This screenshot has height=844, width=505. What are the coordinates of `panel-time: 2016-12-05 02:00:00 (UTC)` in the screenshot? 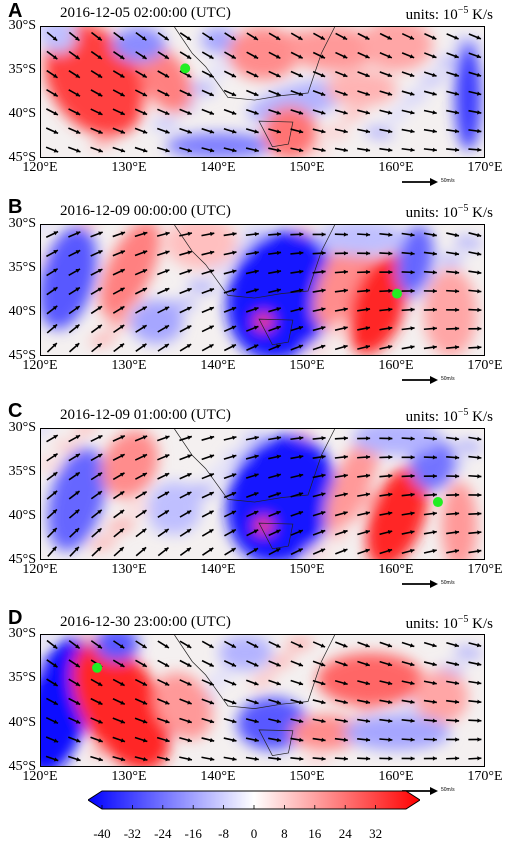 It's located at (145, 13).